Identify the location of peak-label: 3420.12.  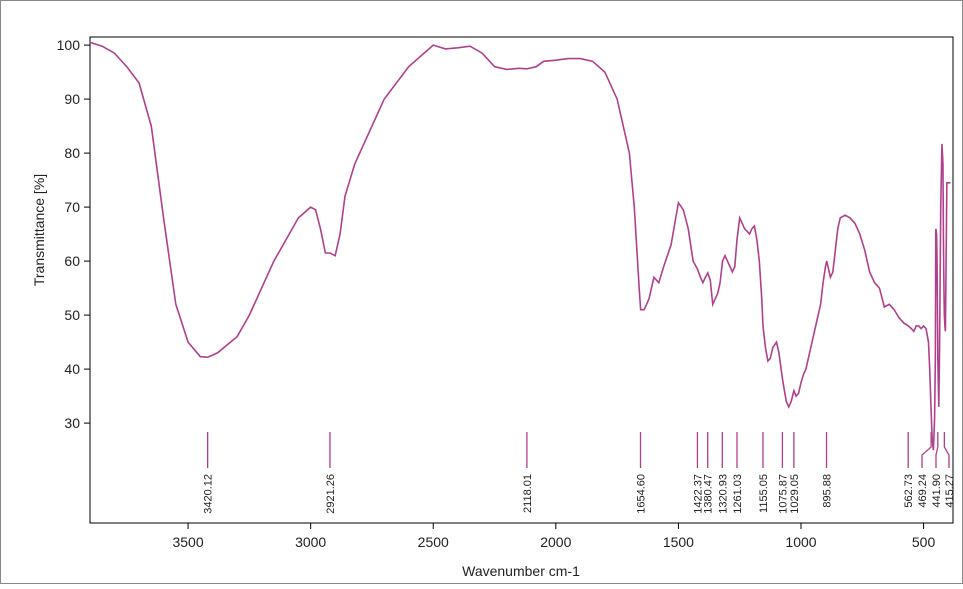
(209, 494).